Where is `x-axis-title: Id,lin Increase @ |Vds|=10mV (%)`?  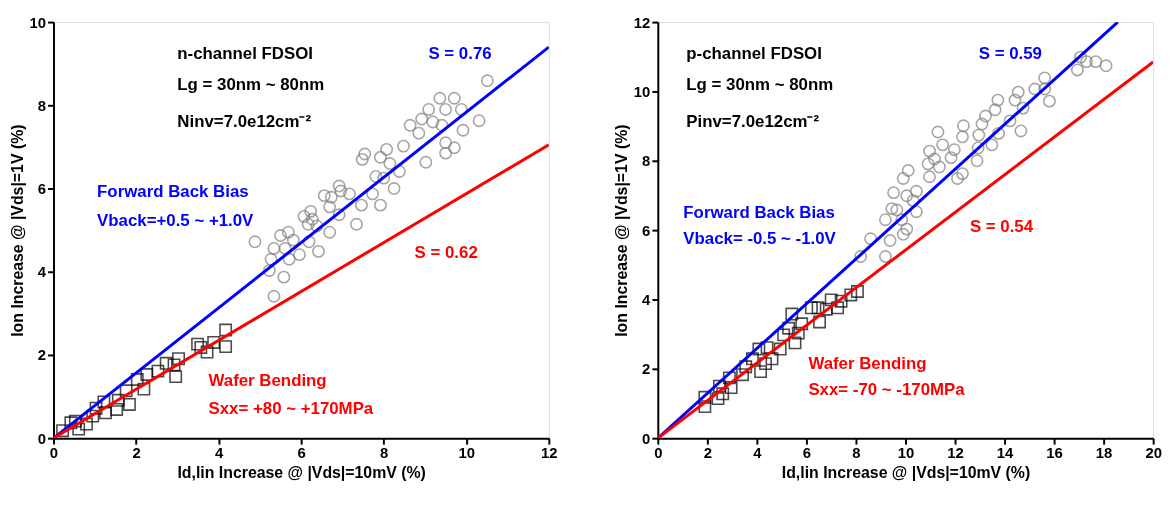
x-axis-title: Id,lin Increase @ |Vds|=10mV (%) is located at coordinates (301, 473).